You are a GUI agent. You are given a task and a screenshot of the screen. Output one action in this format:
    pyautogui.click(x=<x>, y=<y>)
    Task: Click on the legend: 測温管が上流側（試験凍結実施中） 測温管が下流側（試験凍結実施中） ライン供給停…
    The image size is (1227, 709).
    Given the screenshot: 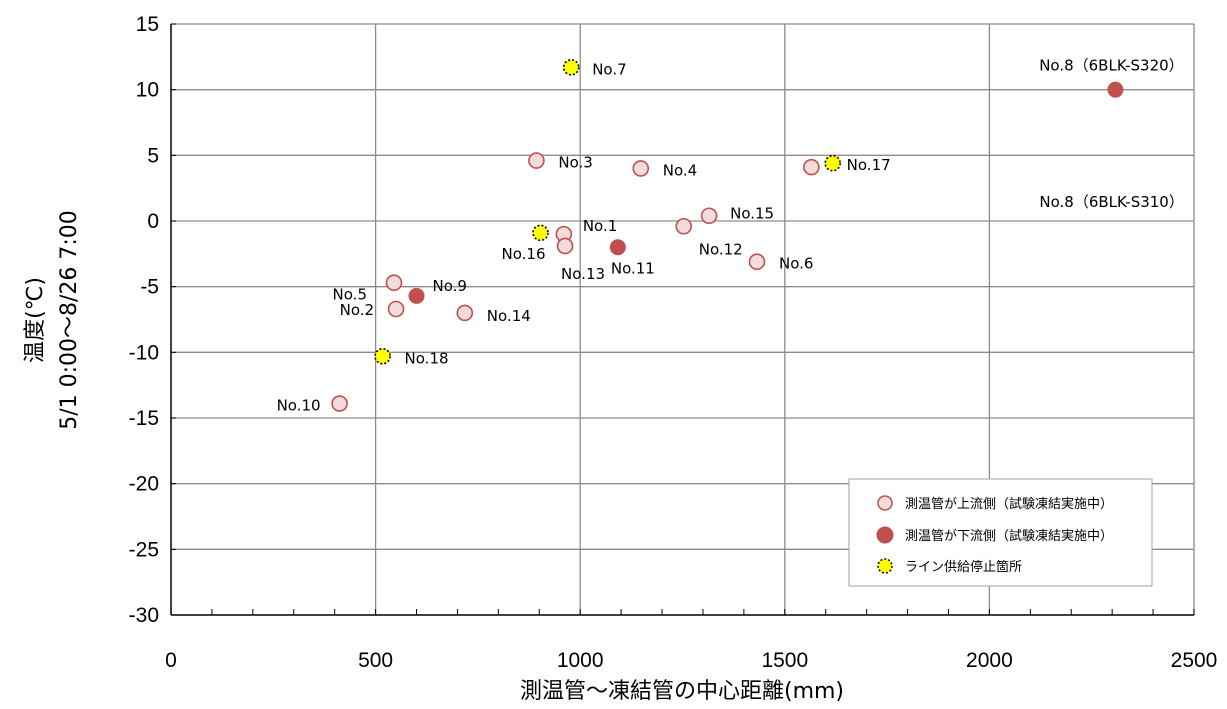 What is the action you would take?
    pyautogui.click(x=1000, y=532)
    